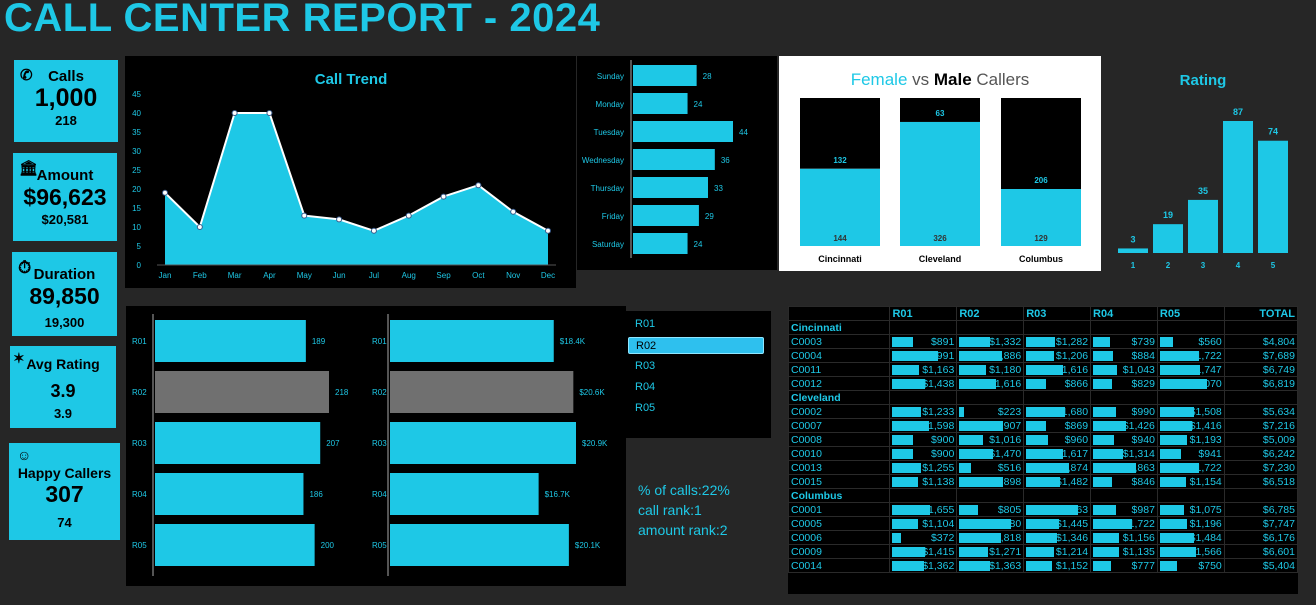  I want to click on amount-value: $777, so click(1143, 565).